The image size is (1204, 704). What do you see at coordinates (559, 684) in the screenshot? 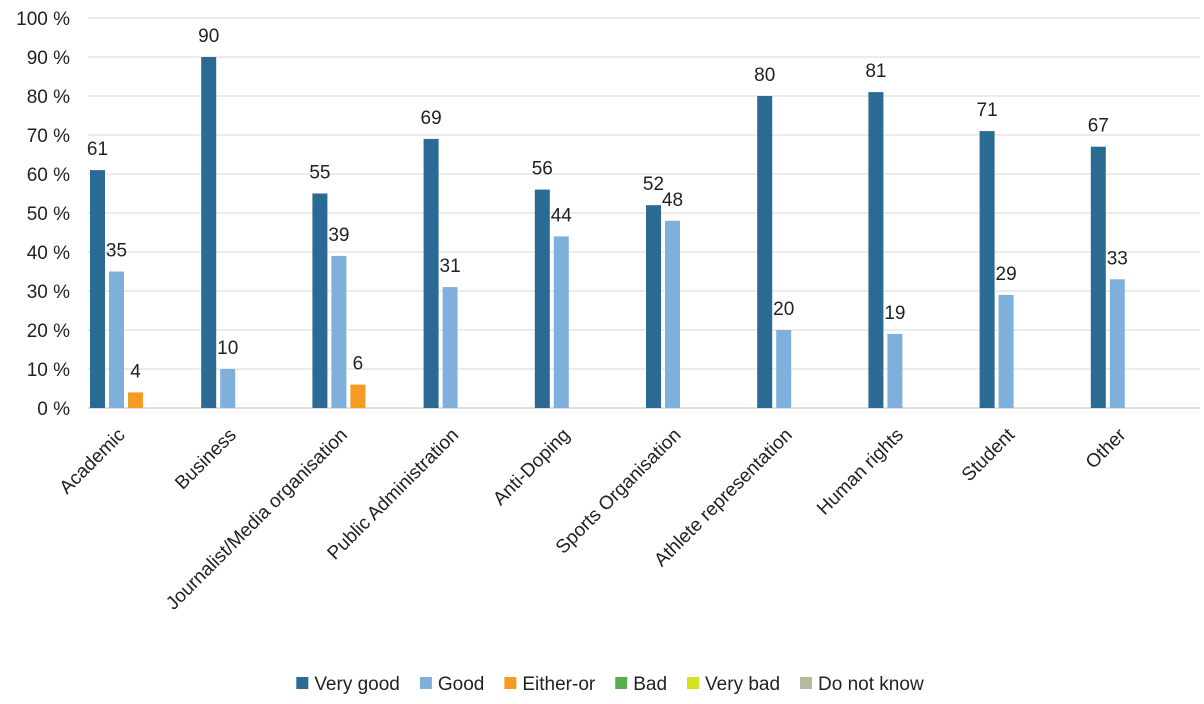
I see `legend-label: Either-or` at bounding box center [559, 684].